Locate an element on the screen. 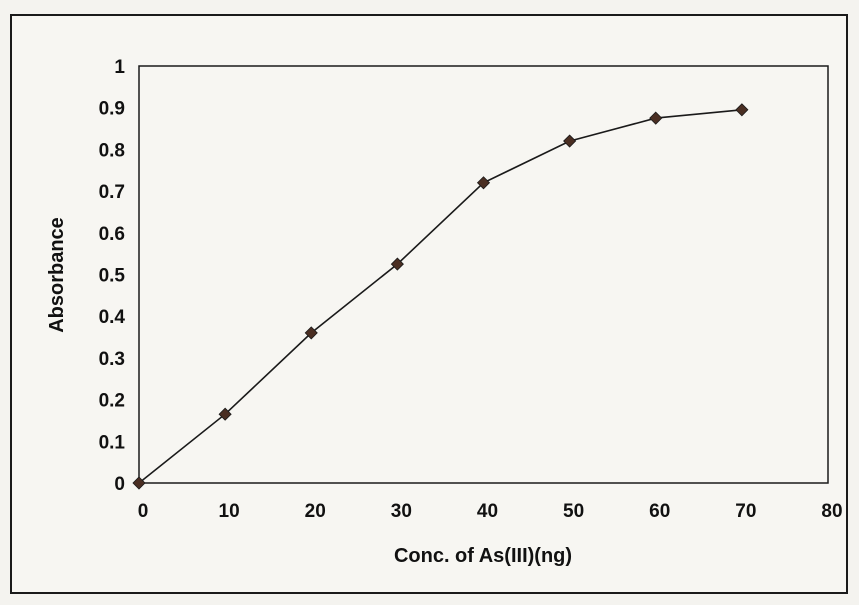 The width and height of the screenshot is (859, 605). x-tick-label: 70 is located at coordinates (745, 511).